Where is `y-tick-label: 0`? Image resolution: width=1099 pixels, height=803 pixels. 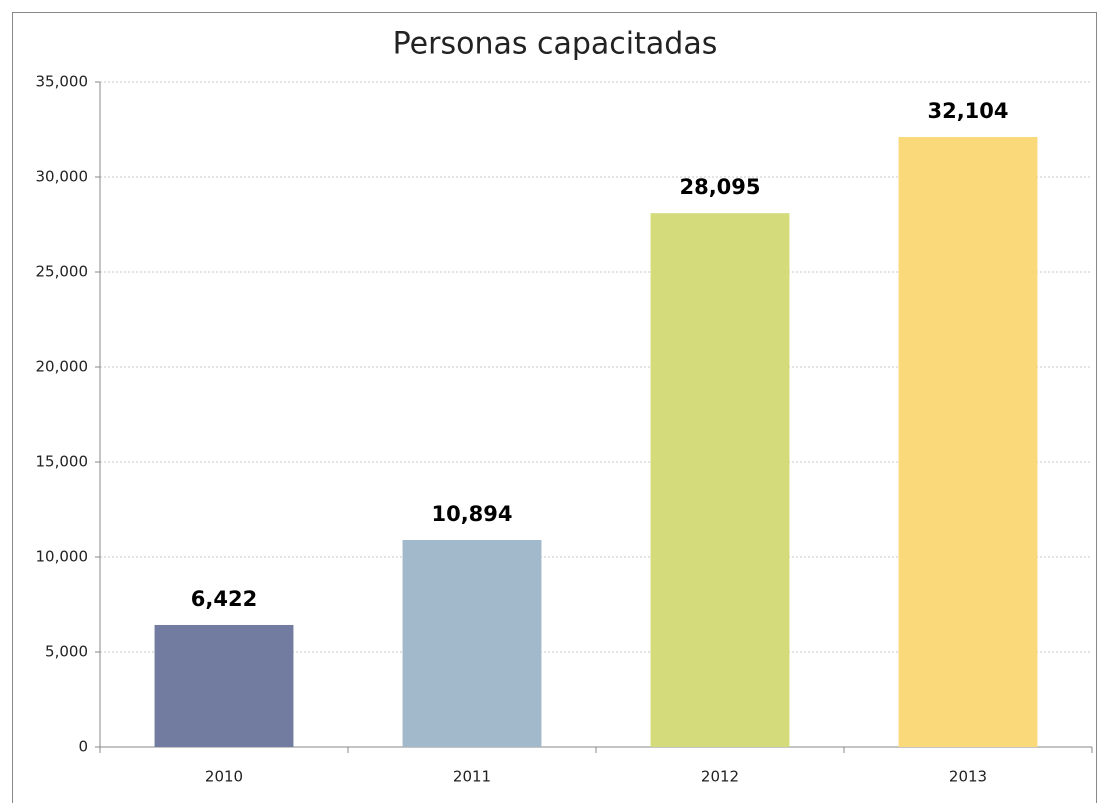
y-tick-label: 0 is located at coordinates (83, 747).